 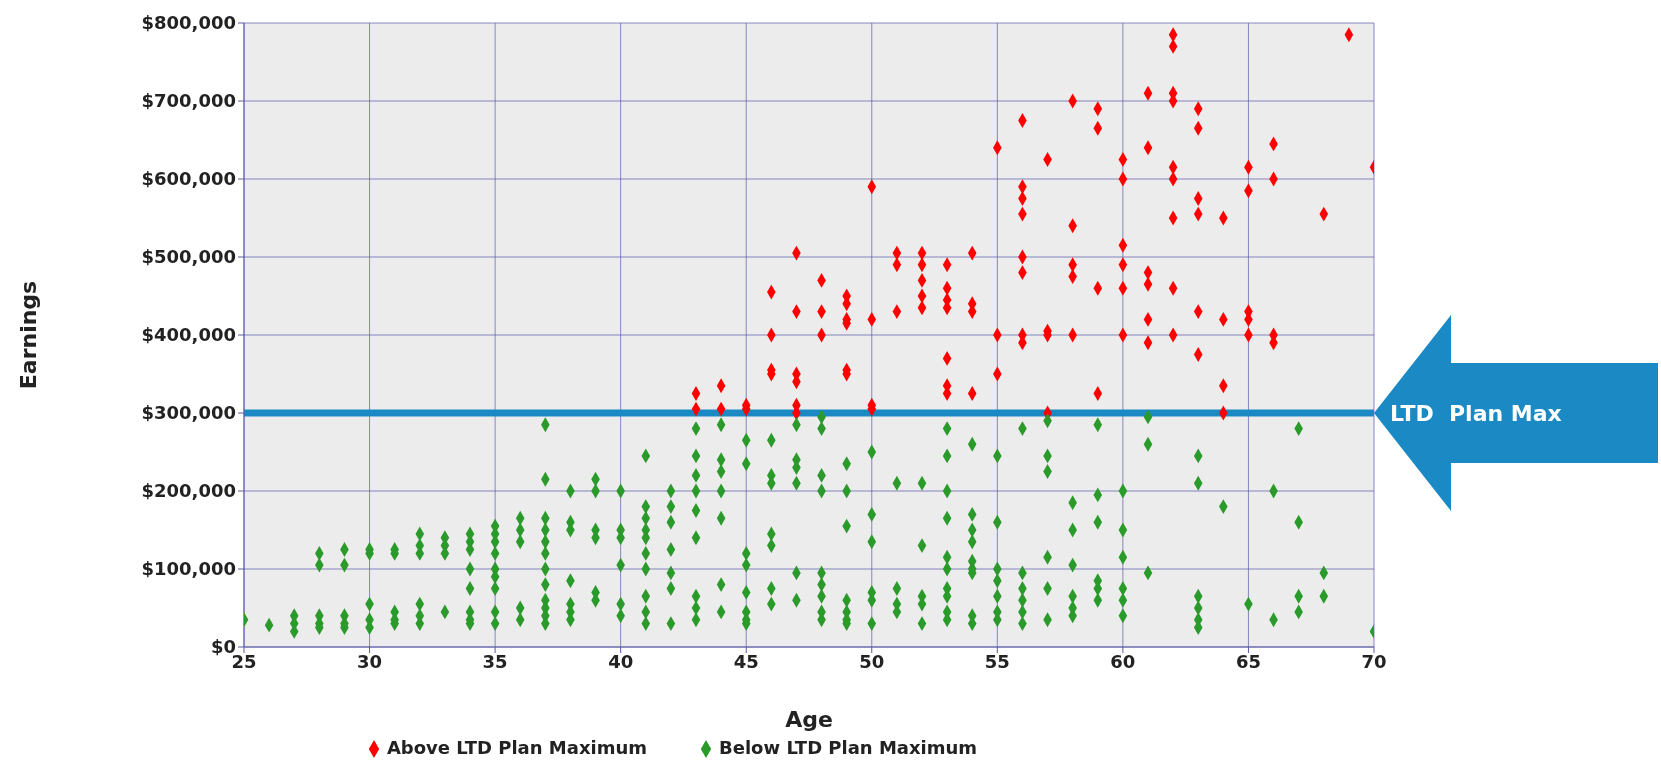 What do you see at coordinates (621, 661) in the screenshot?
I see `x-tick-label: 40` at bounding box center [621, 661].